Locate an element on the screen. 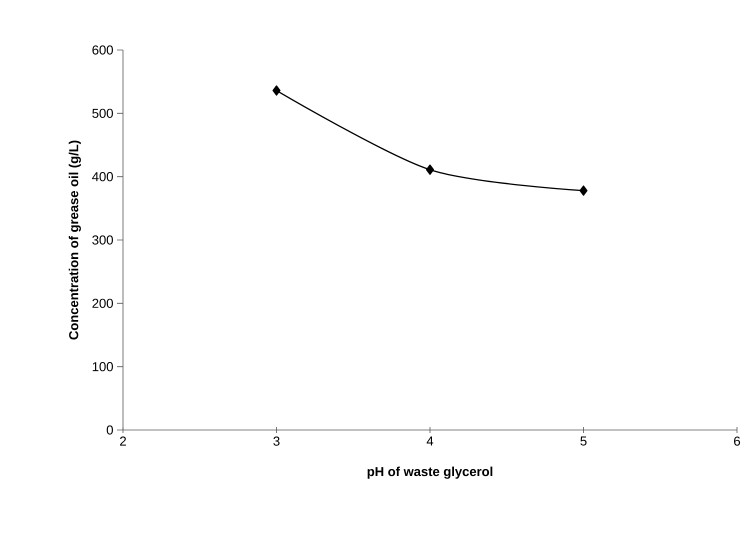 The width and height of the screenshot is (747, 536). x-tick-label: 6 is located at coordinates (737, 441).